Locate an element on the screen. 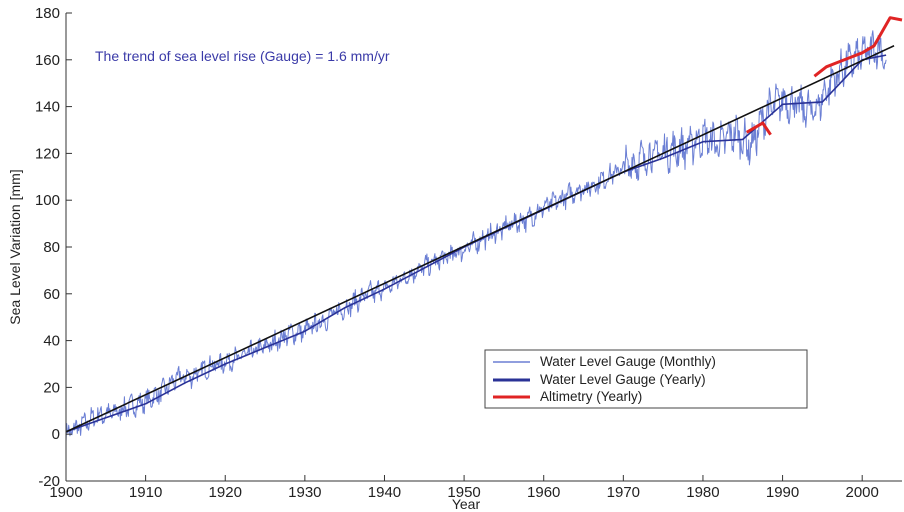  x-tick-label: 1960 is located at coordinates (543, 492).